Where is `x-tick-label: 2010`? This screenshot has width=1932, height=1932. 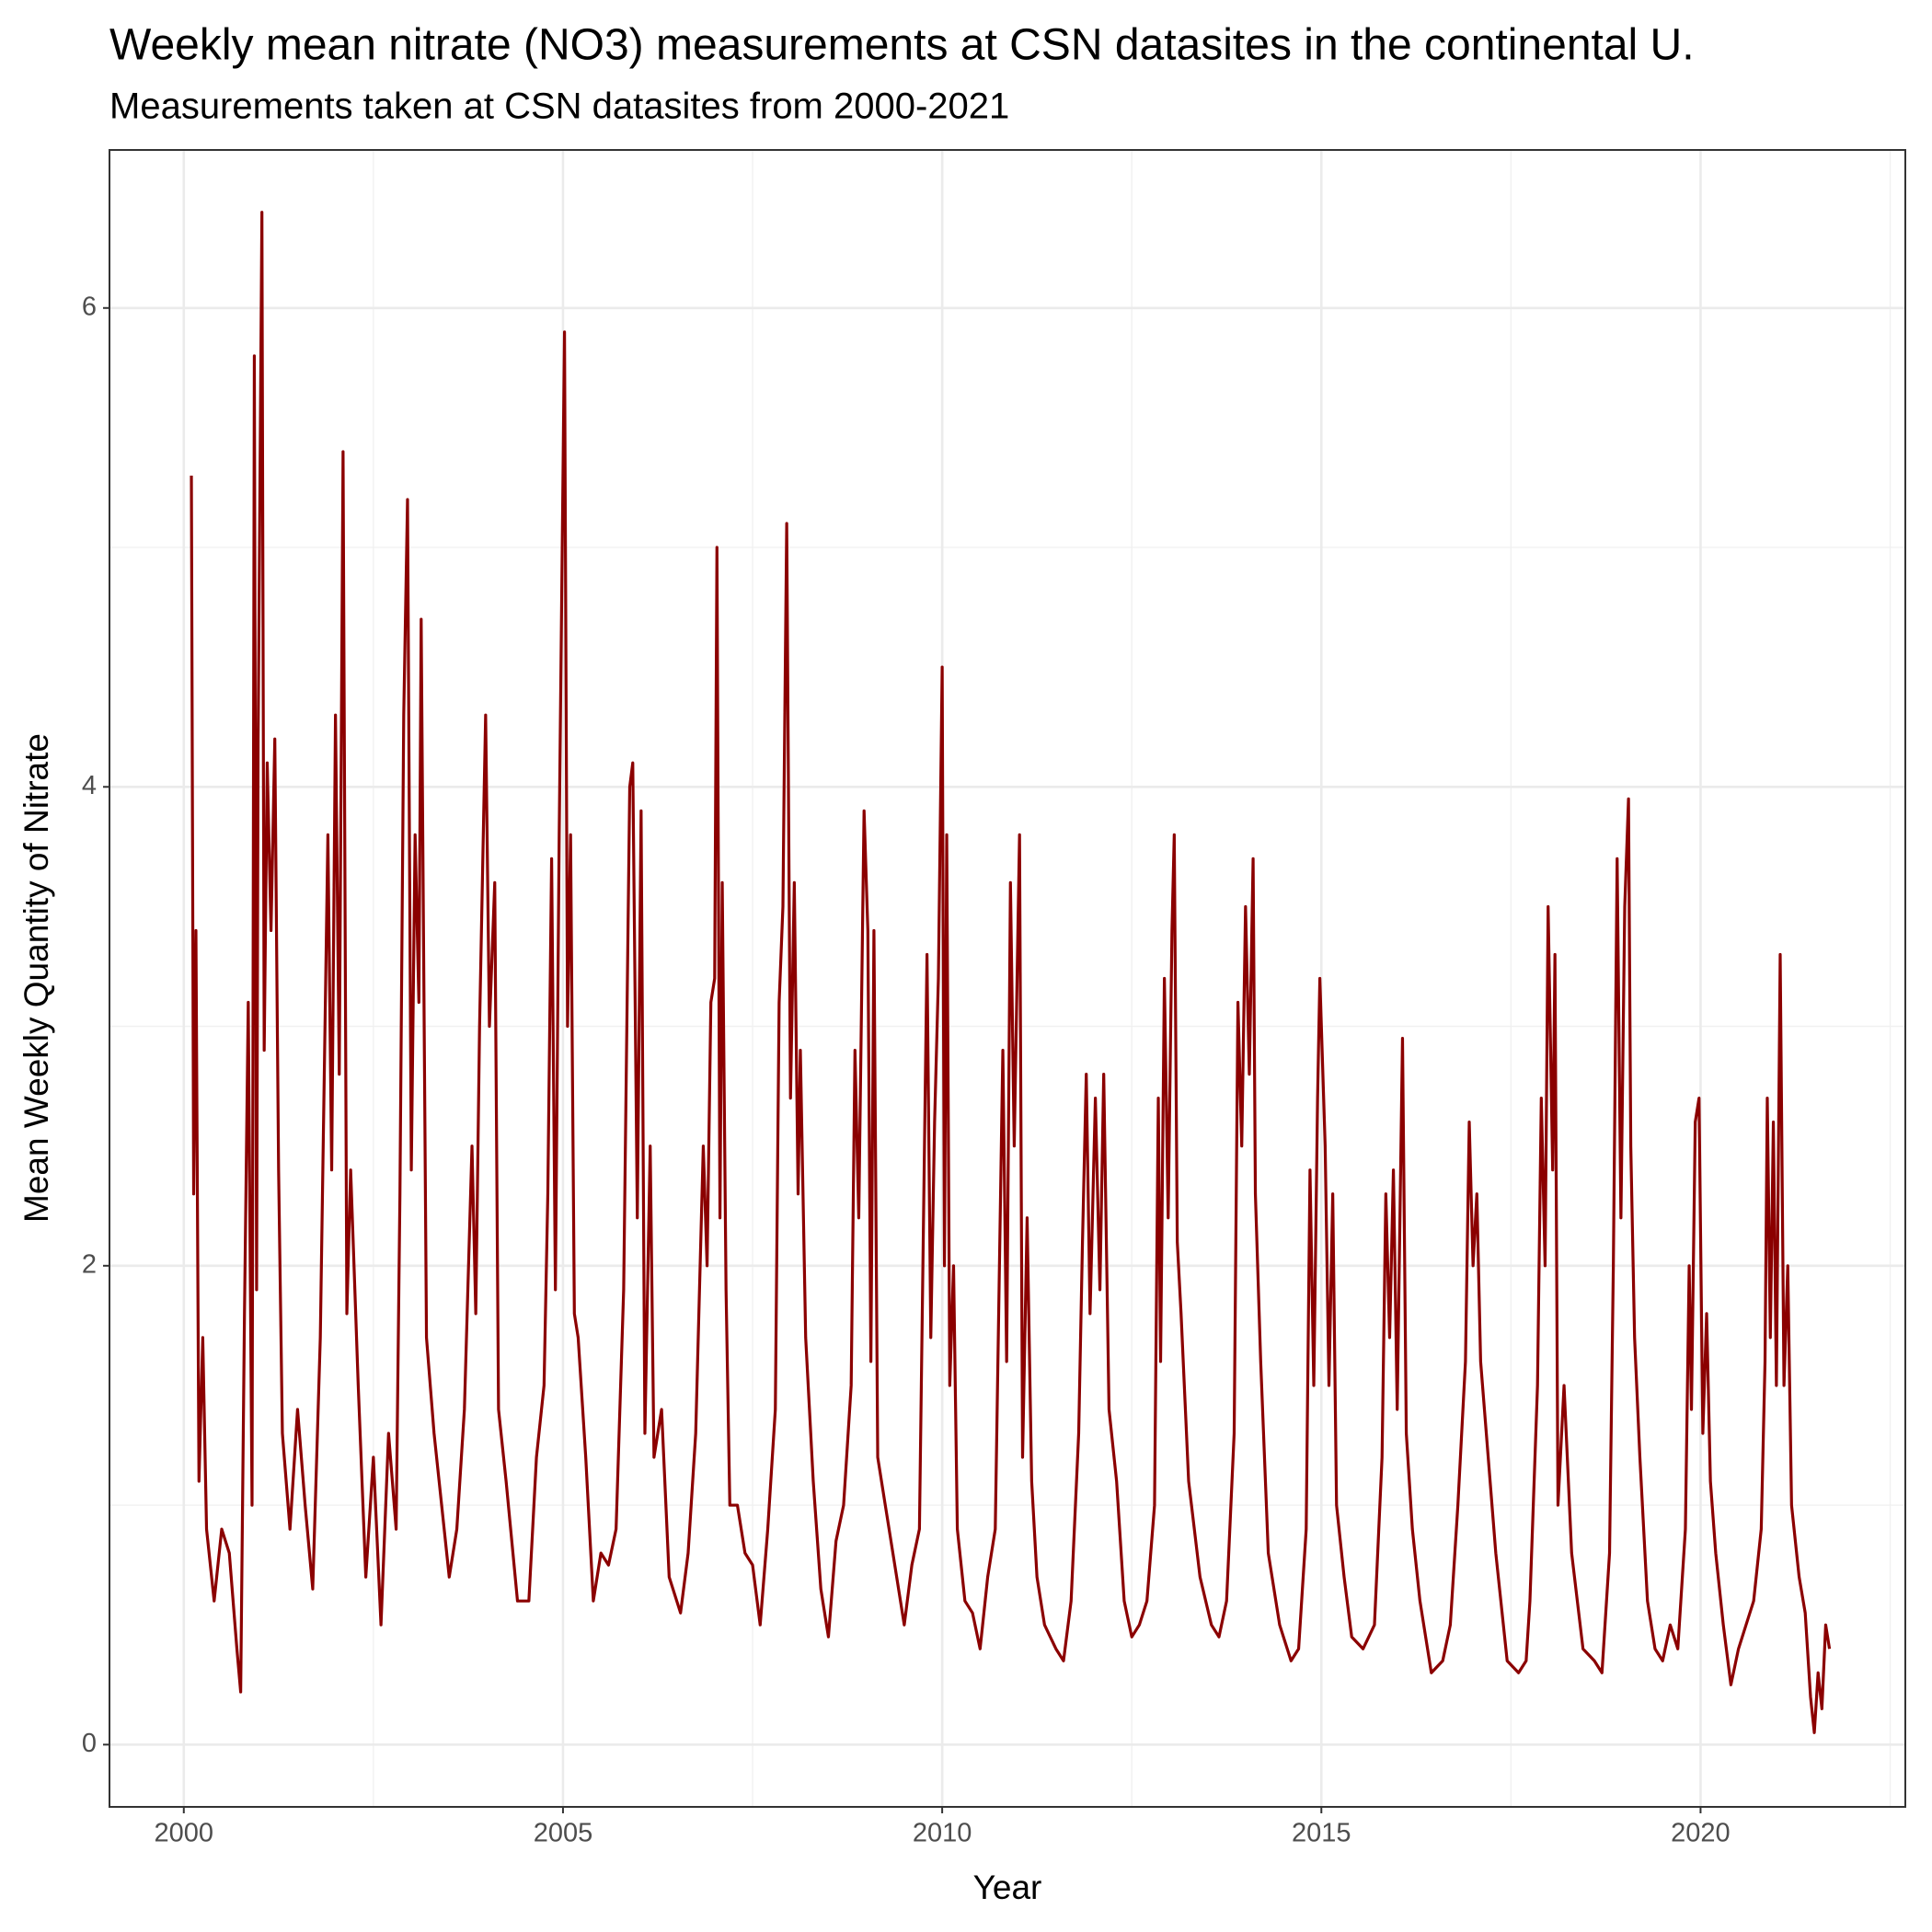 x-tick-label: 2010 is located at coordinates (942, 1833).